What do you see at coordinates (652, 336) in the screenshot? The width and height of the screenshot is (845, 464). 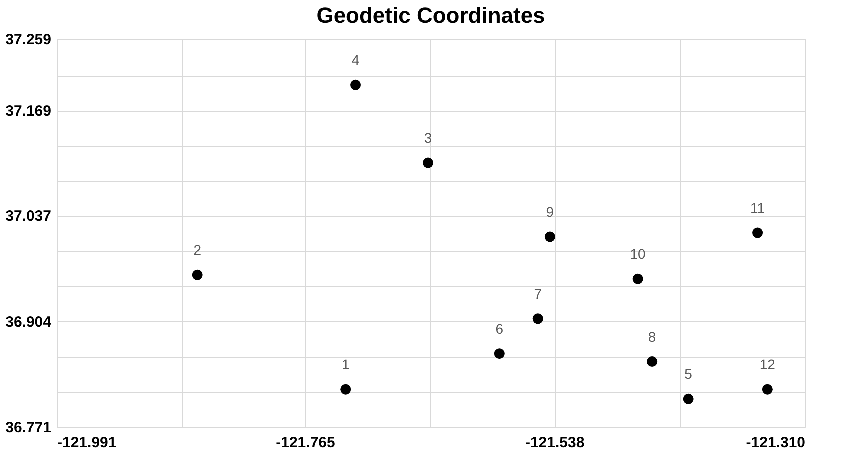 I see `annotation: 8` at bounding box center [652, 336].